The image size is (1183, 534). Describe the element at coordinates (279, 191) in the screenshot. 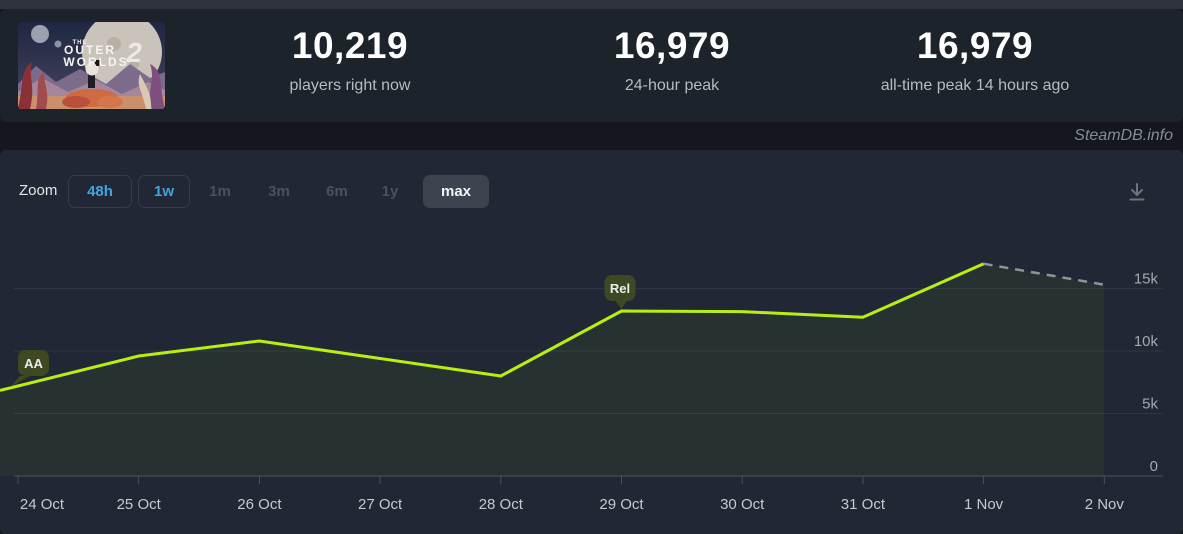

I see `zoom-button-3m: 3m` at that location.